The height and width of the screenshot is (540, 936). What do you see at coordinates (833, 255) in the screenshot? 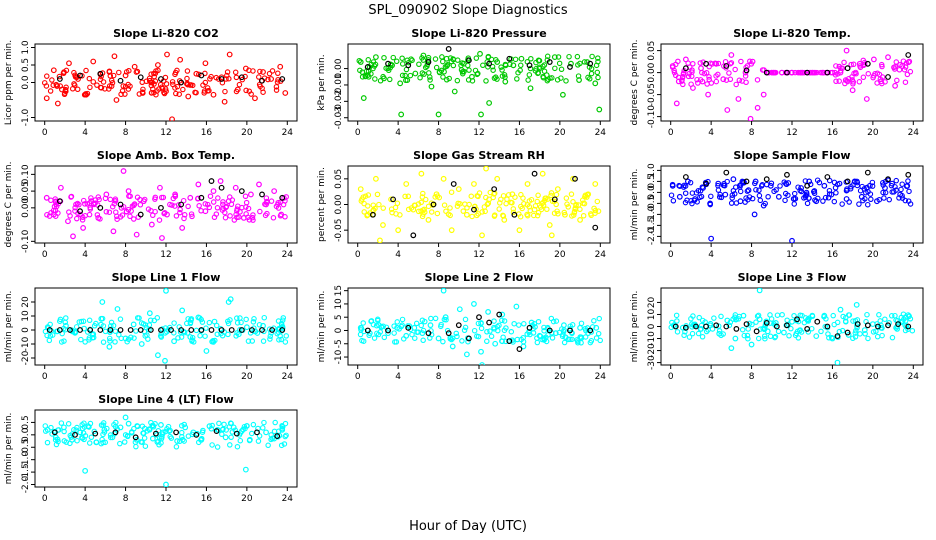
I see `x-tick-label: 16` at bounding box center [833, 255].